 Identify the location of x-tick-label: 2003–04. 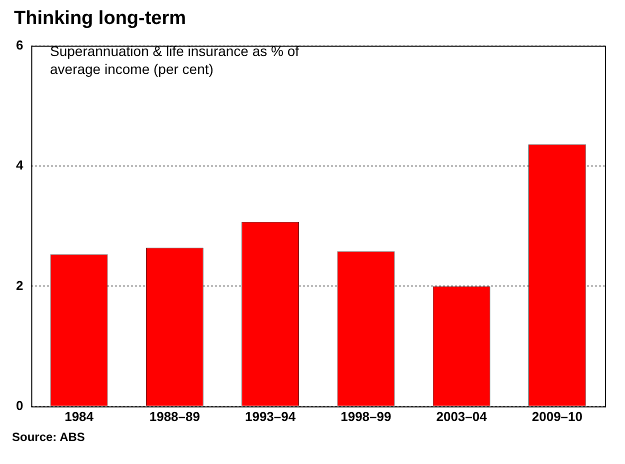
(462, 416).